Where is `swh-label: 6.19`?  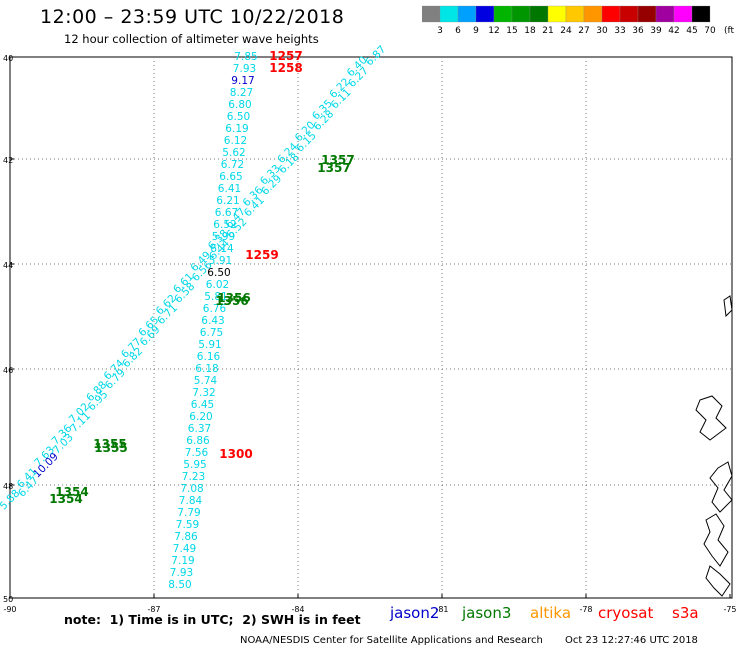 swh-label: 6.19 is located at coordinates (236, 129).